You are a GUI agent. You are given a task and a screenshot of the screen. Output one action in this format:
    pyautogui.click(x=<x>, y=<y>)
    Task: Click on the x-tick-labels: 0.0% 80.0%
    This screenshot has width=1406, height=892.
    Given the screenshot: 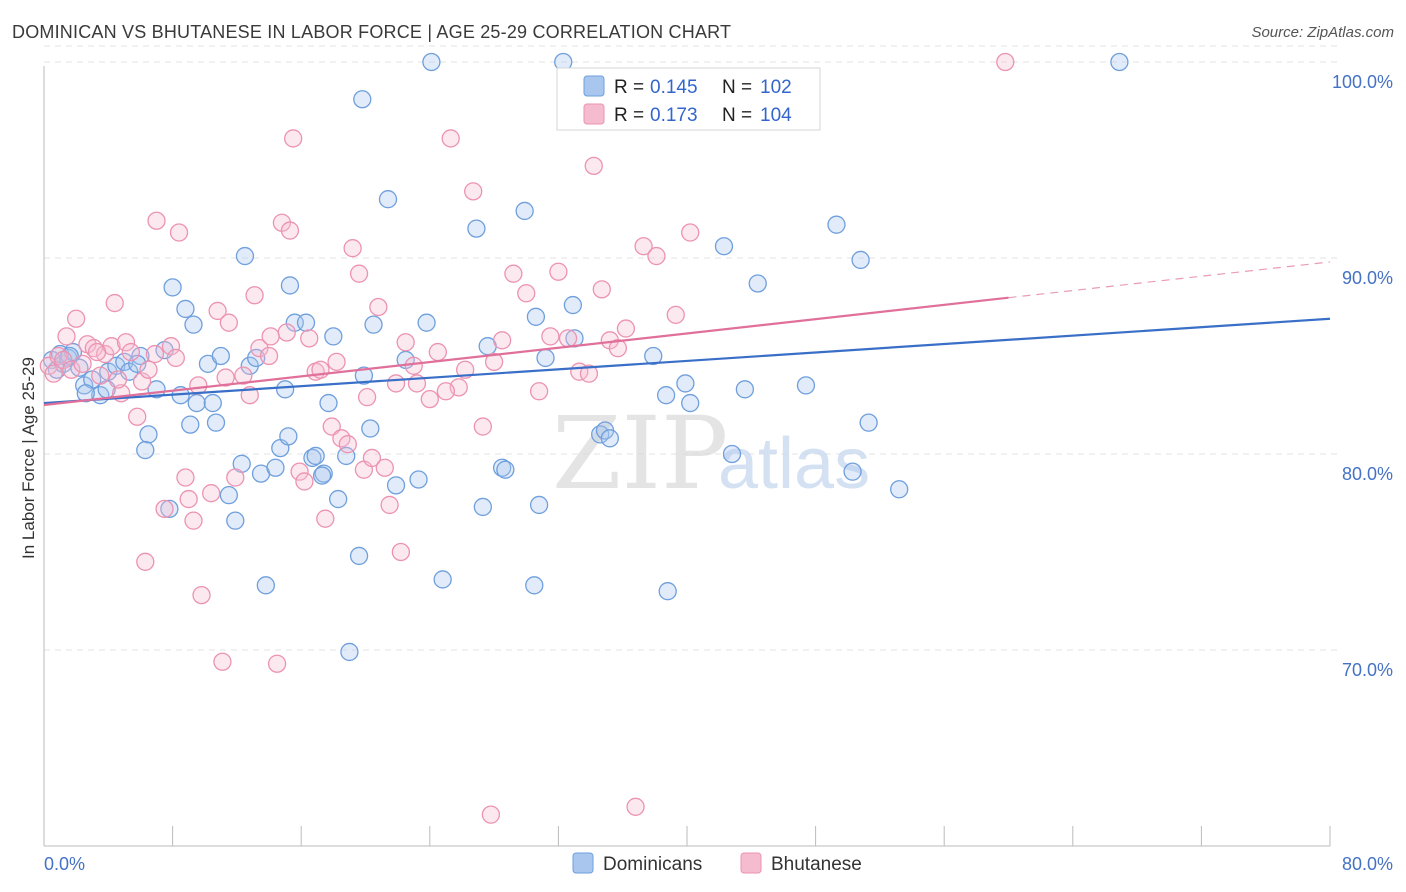 What is the action you would take?
    pyautogui.click(x=718, y=864)
    